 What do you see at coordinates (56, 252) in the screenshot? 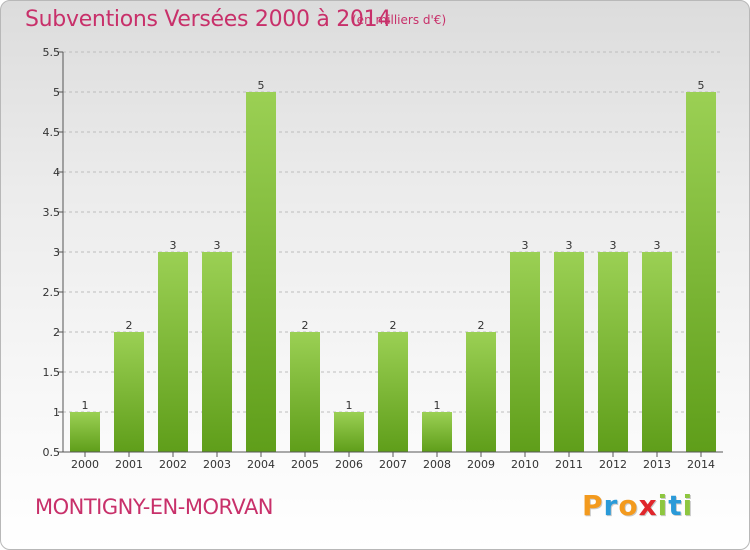
I see `y-tick-label: 3` at bounding box center [56, 252].